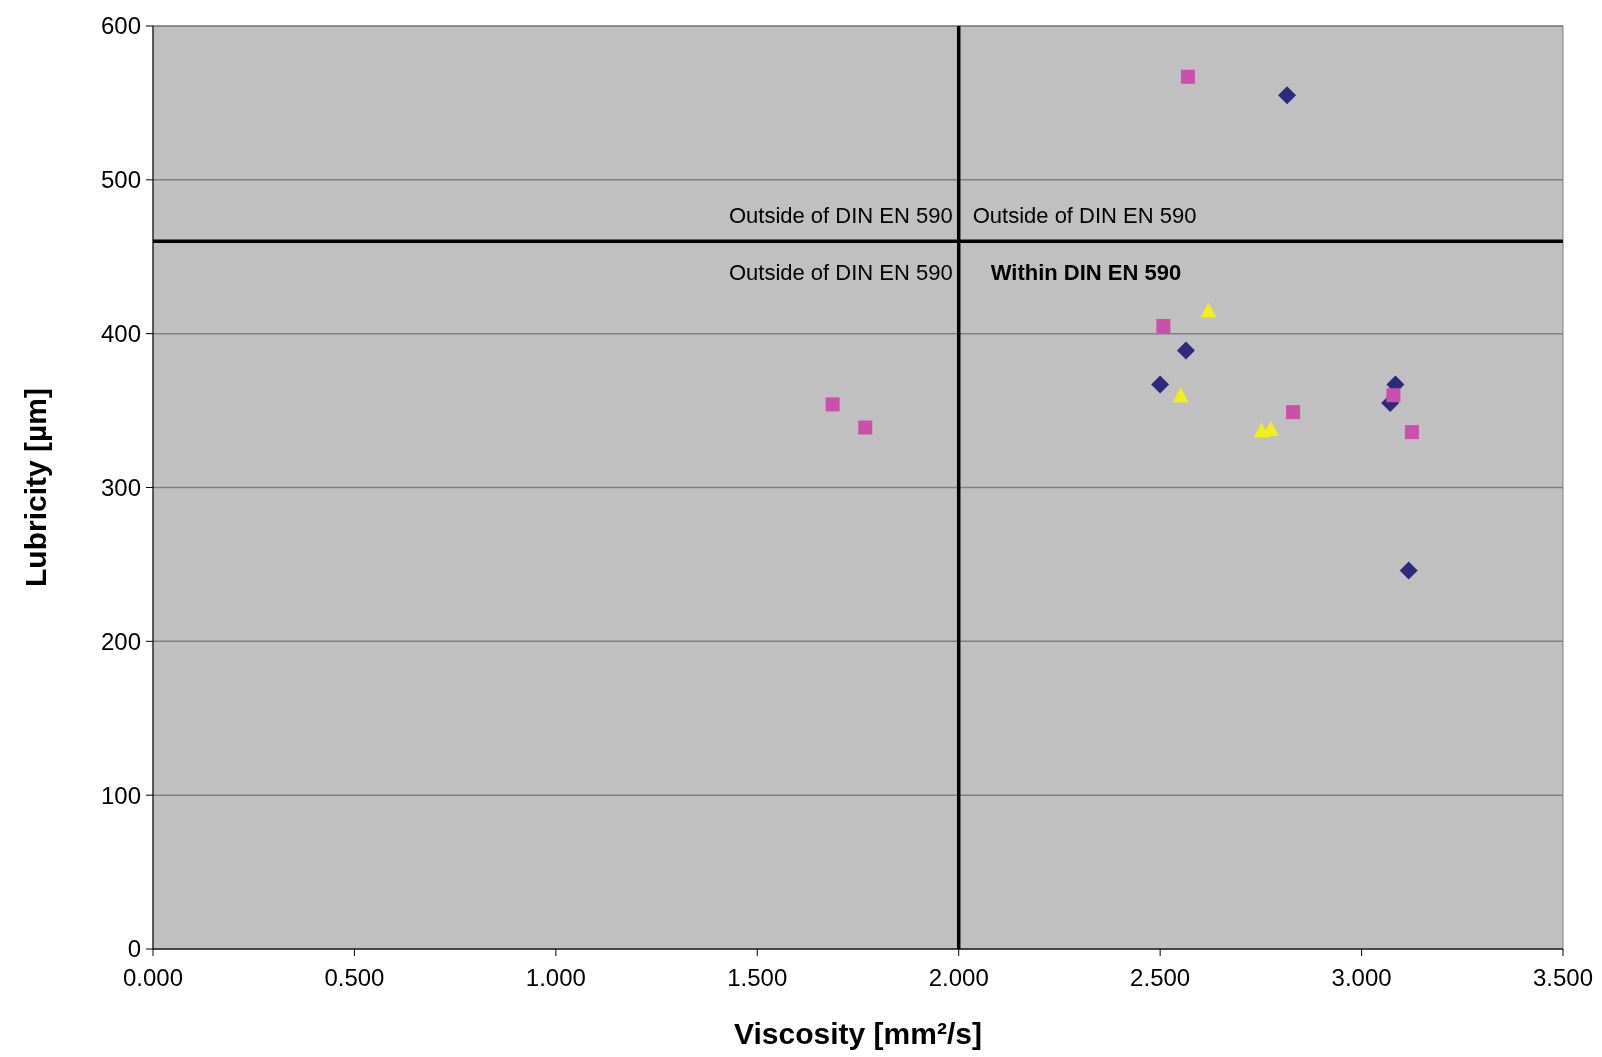 The width and height of the screenshot is (1602, 1057). Describe the element at coordinates (555, 977) in the screenshot. I see `x-tick-label: 1.000` at that location.